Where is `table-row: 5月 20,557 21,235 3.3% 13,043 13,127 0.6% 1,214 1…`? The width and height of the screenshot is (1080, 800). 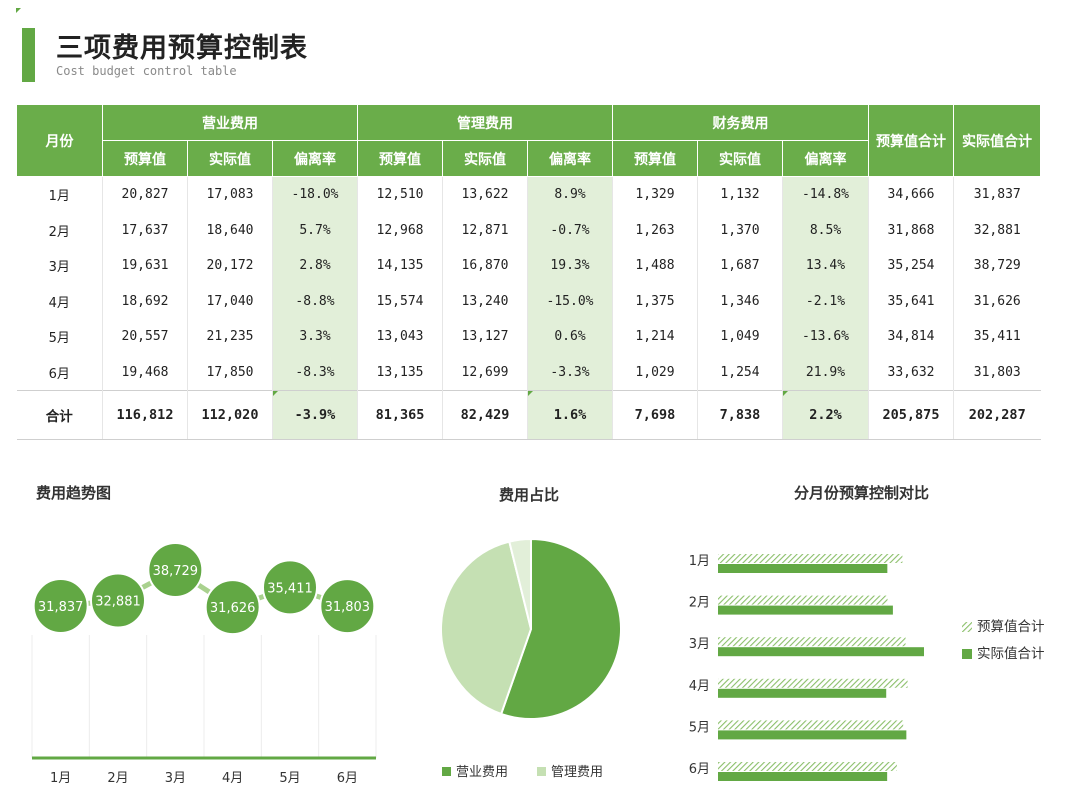
table-row: 5月 20,557 21,235 3.3% 13,043 13,127 0.6% 1,214 1… is located at coordinates (529, 337).